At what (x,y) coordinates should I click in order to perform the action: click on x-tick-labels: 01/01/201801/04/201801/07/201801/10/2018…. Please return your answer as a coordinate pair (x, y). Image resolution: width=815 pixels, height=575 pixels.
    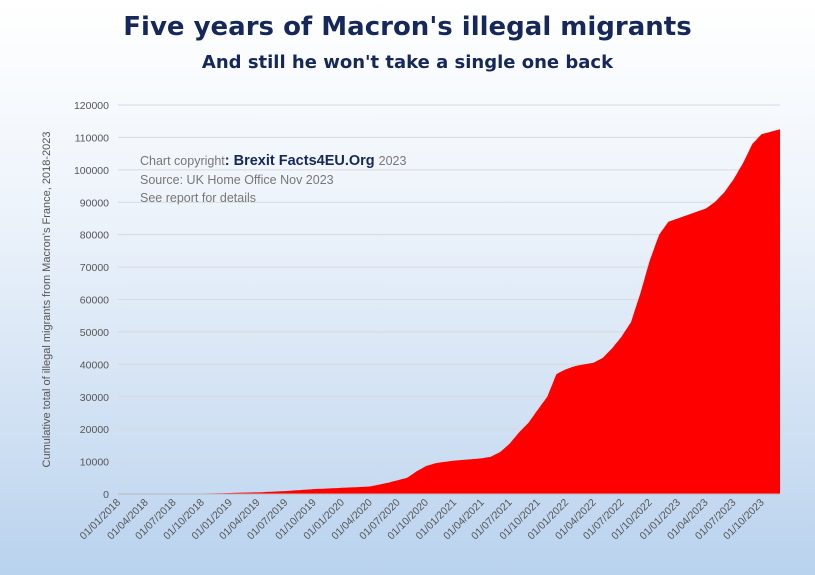
    Looking at the image, I should click on (421, 520).